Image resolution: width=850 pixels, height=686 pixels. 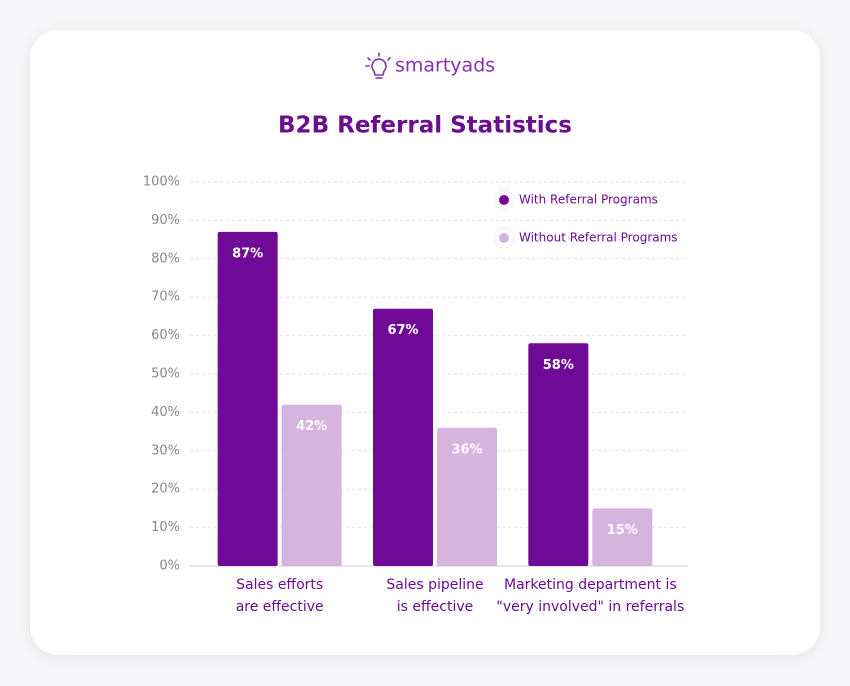 I want to click on x-tick-label: Sales pipeline is effective, so click(x=435, y=596).